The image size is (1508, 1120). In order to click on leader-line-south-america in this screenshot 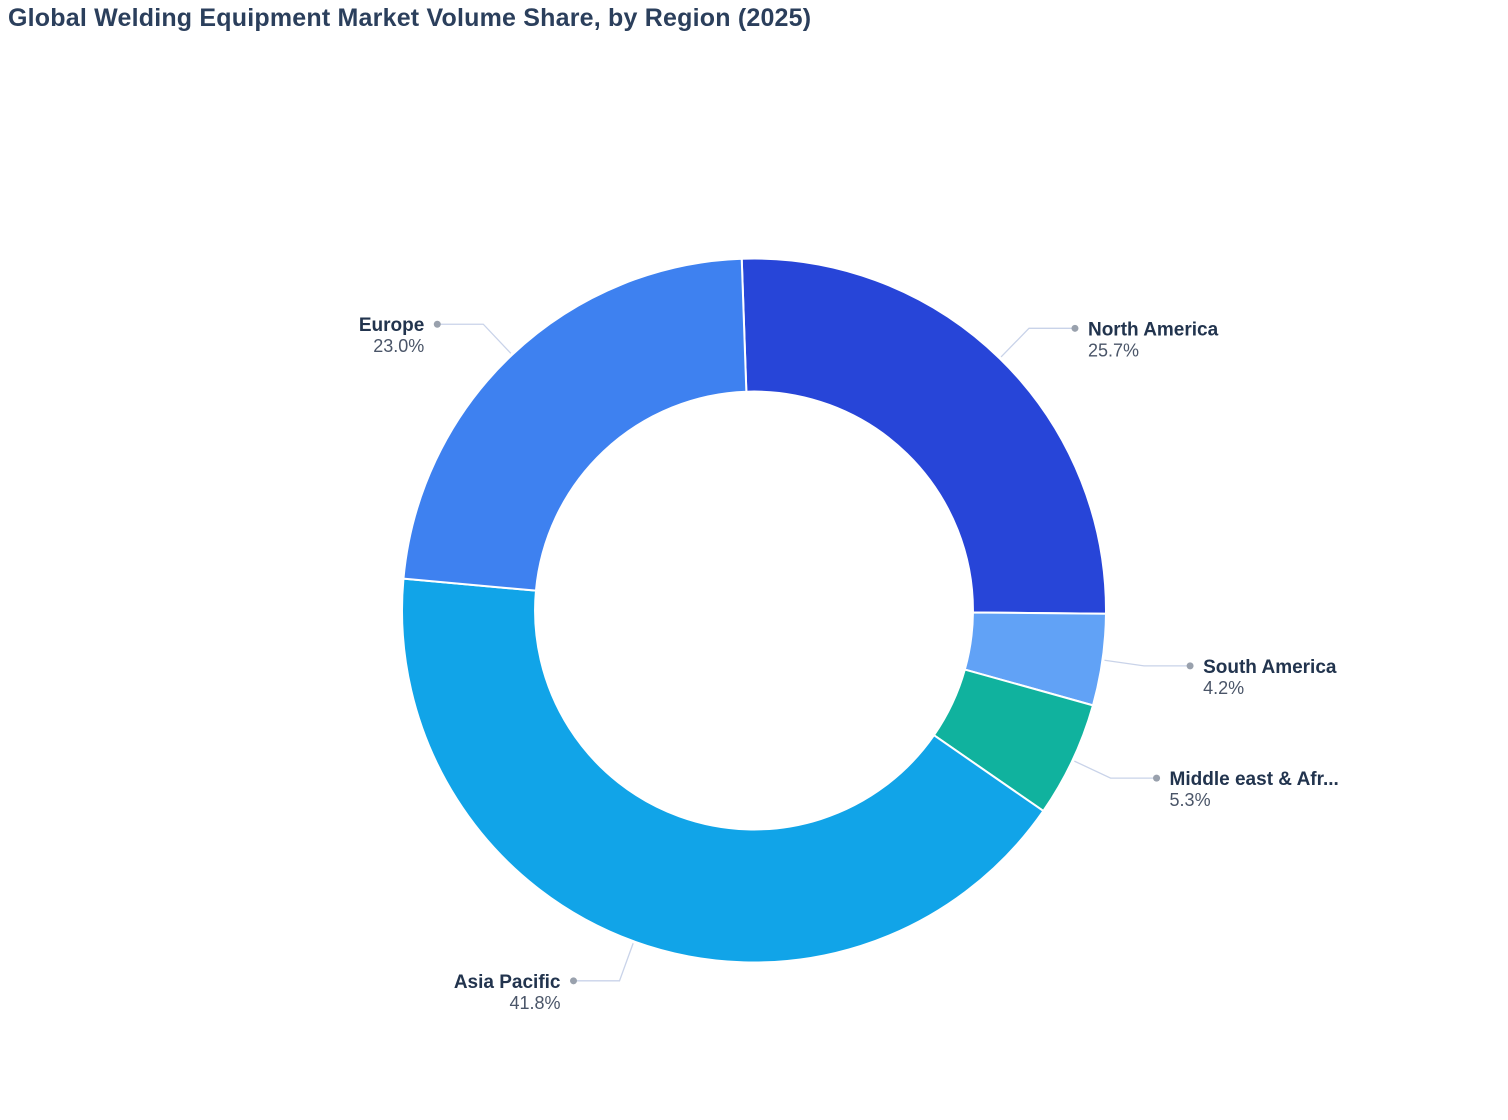, I will do `click(1147, 663)`.